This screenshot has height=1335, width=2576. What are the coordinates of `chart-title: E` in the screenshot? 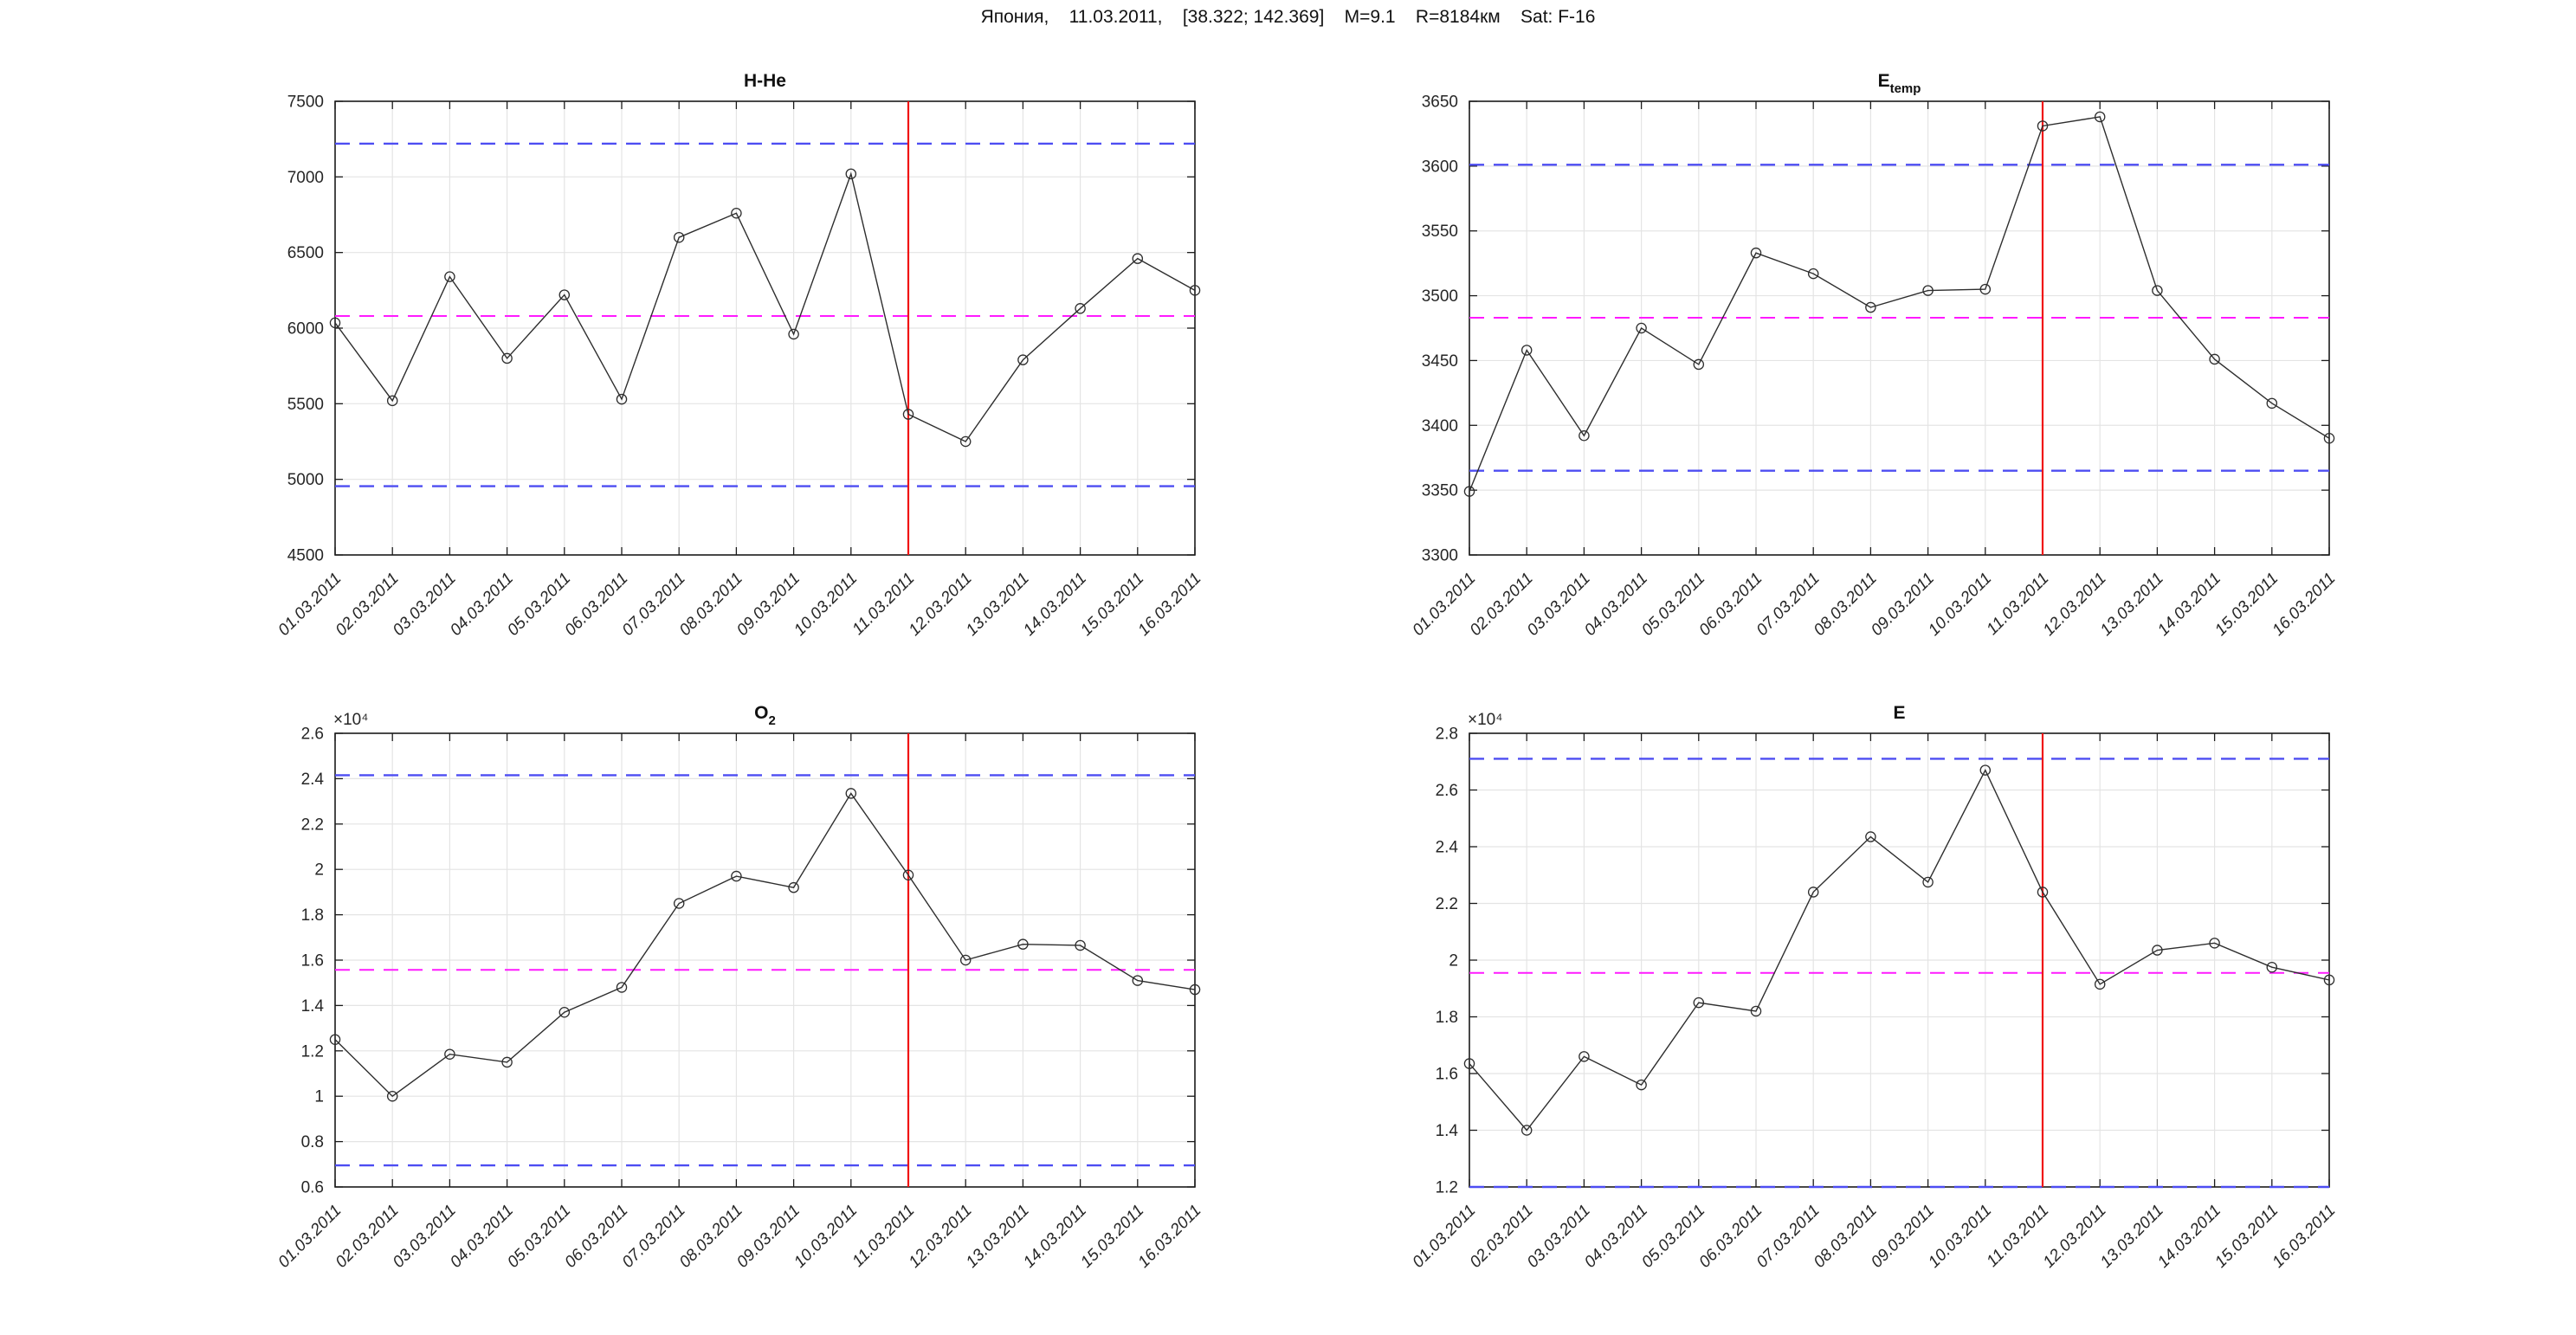 It's located at (1899, 713).